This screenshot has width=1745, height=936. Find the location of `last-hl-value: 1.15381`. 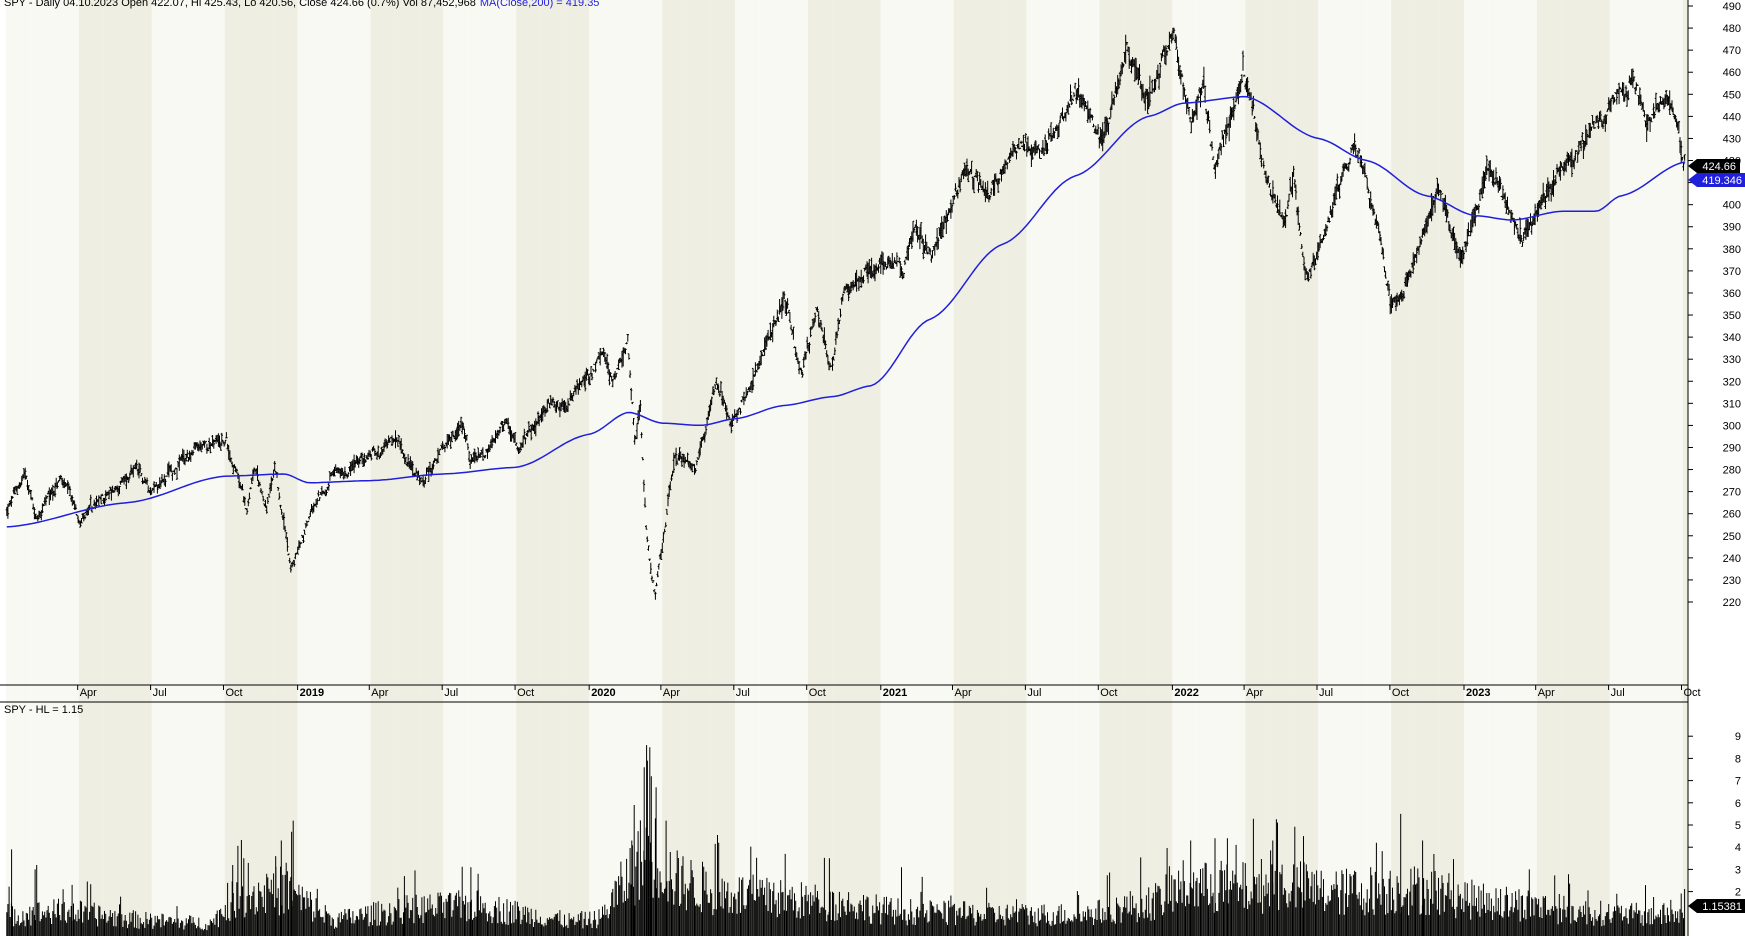

last-hl-value: 1.15381 is located at coordinates (1722, 907).